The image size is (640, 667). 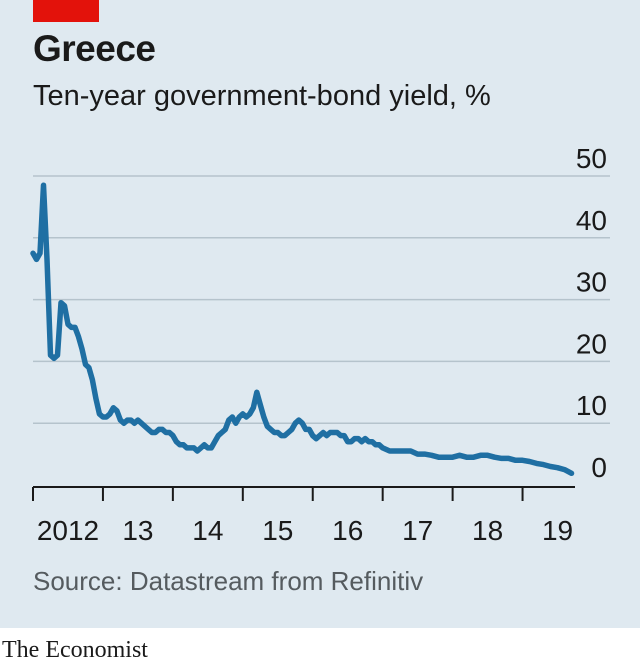 I want to click on y-tick-label: 0, so click(x=599, y=467).